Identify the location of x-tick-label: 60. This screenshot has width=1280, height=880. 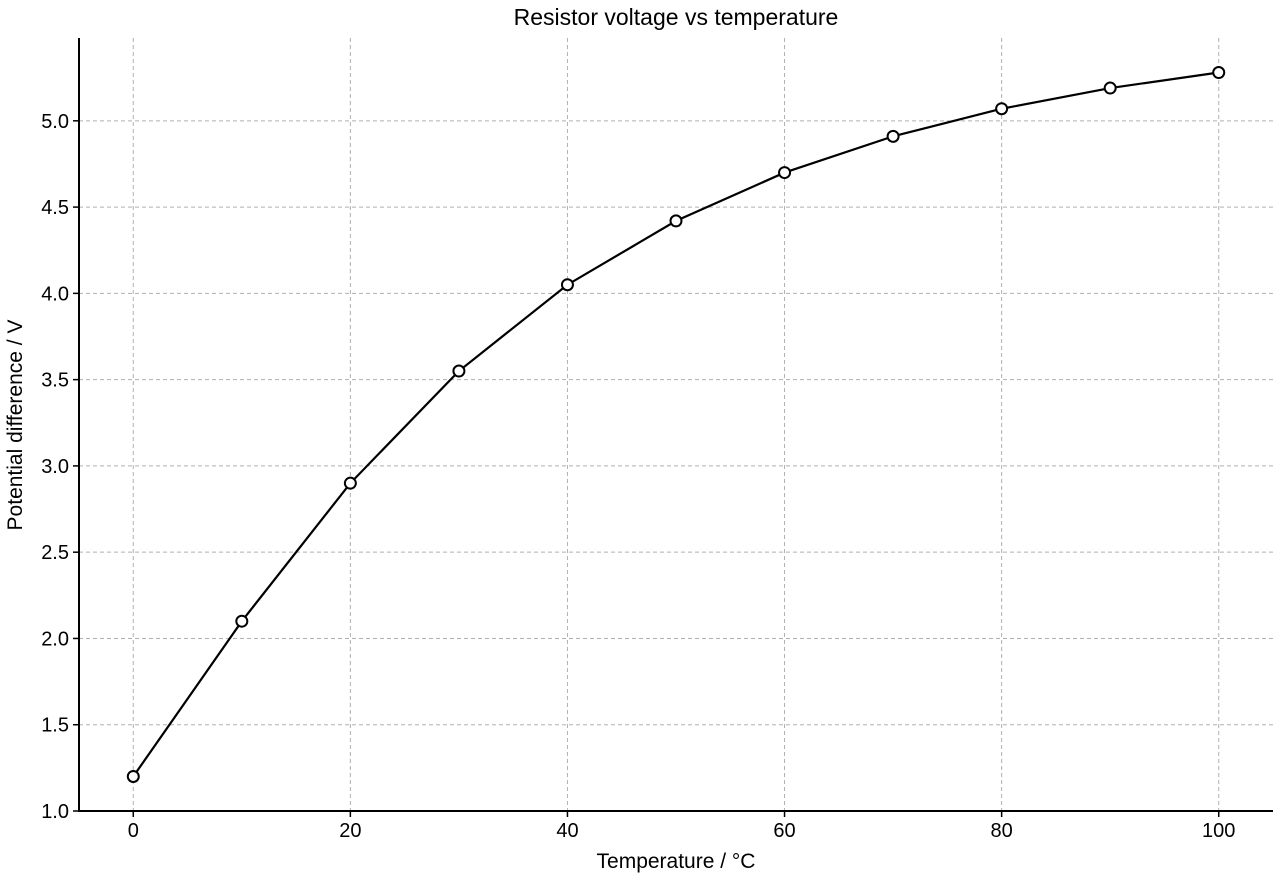
(784, 831).